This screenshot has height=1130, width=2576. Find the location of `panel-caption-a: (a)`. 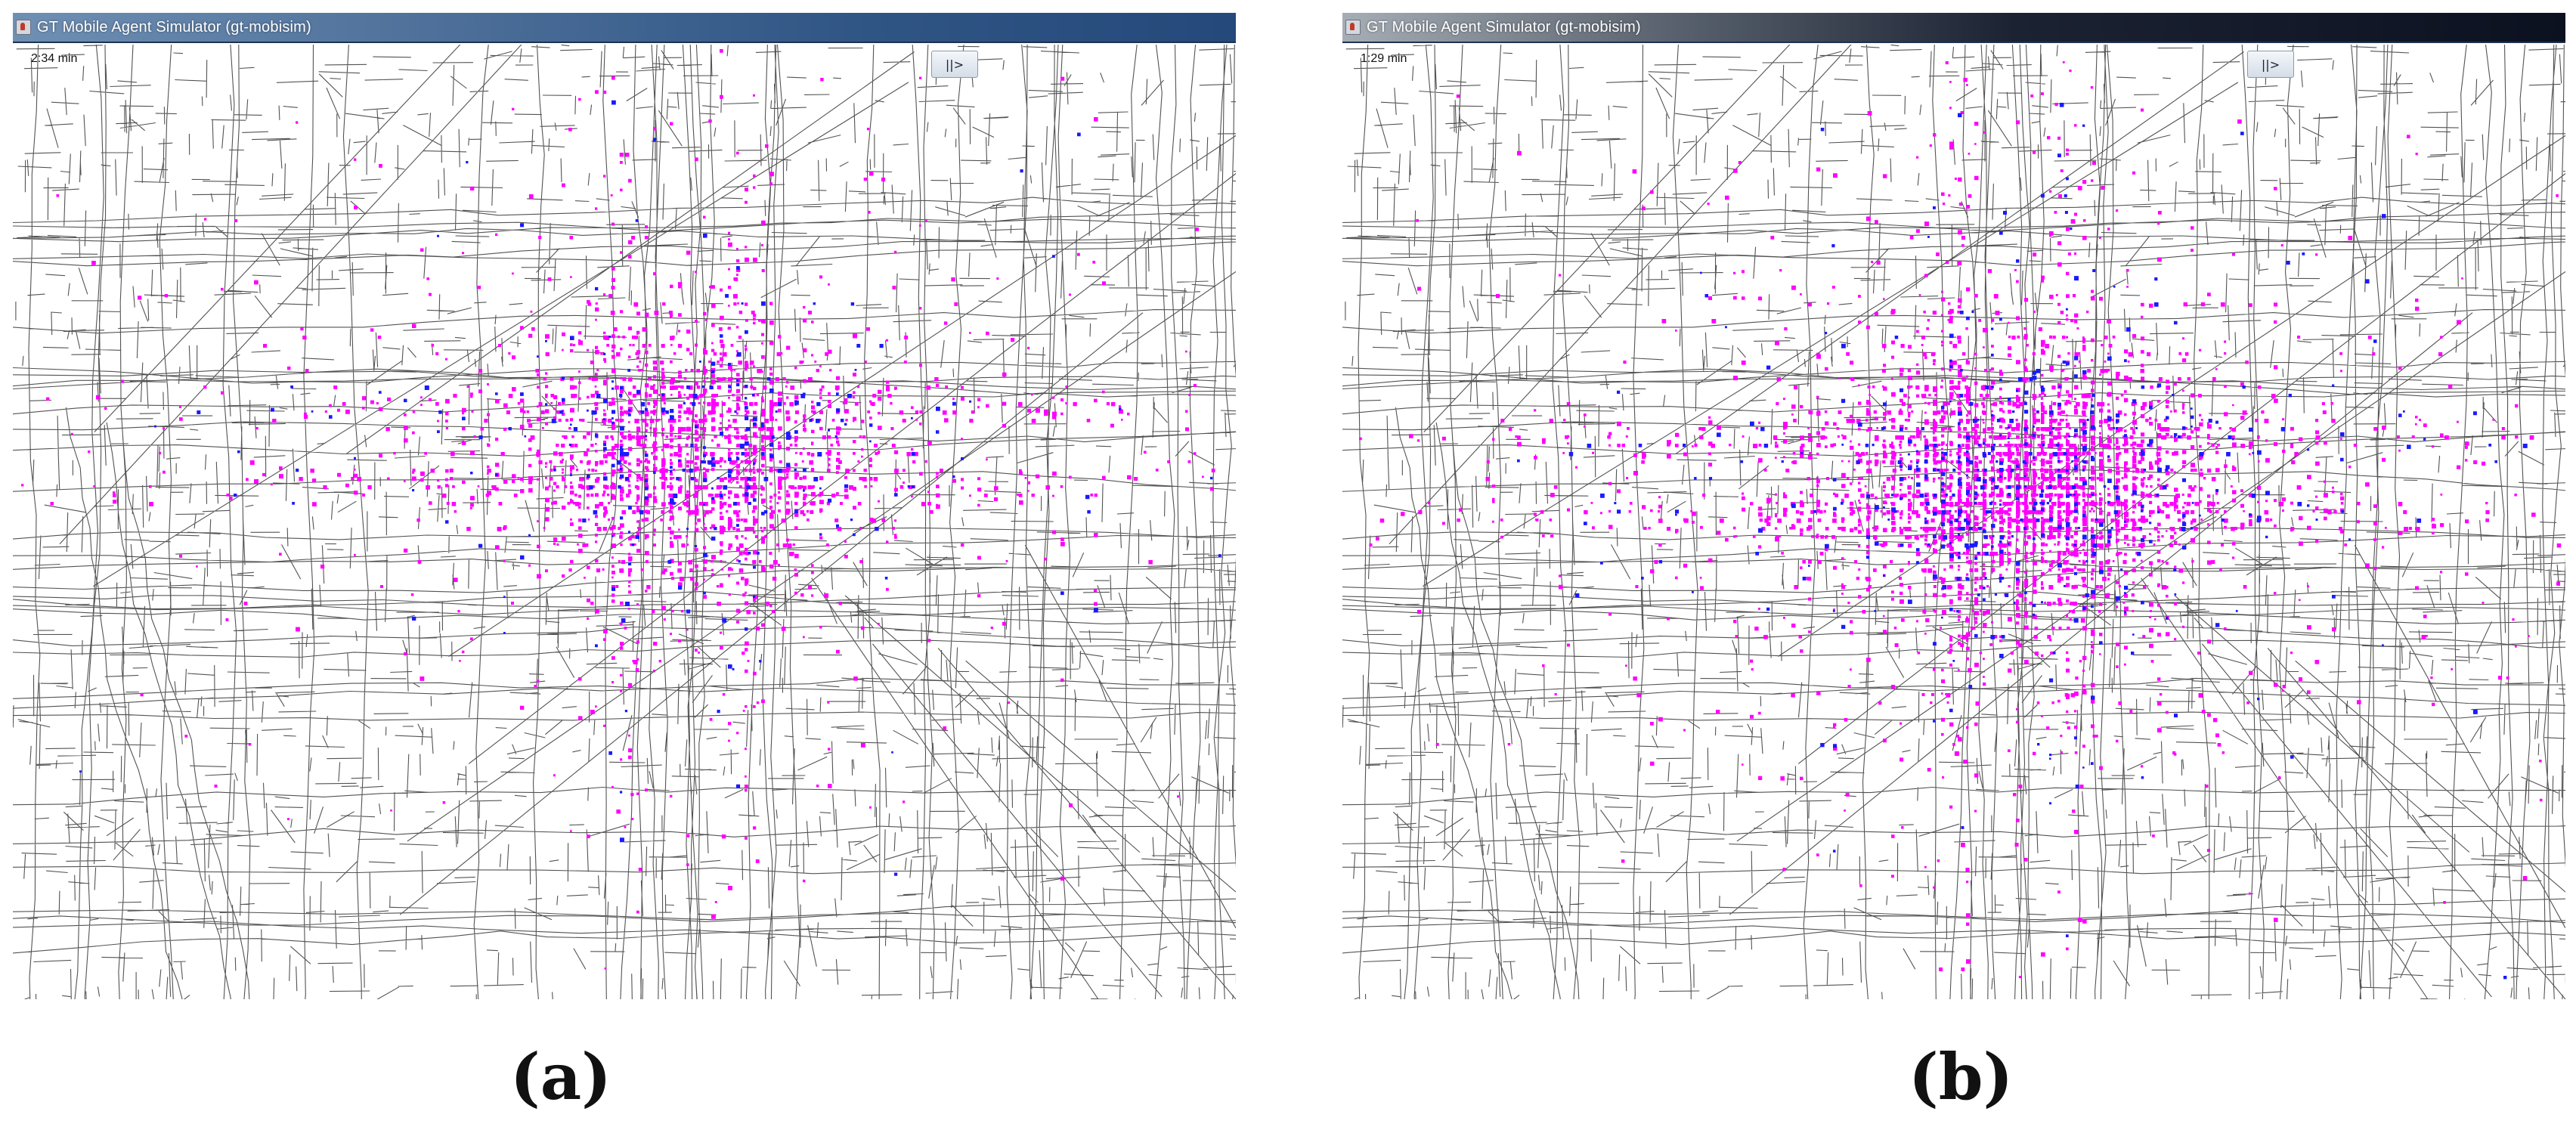

panel-caption-a: (a) is located at coordinates (560, 1076).